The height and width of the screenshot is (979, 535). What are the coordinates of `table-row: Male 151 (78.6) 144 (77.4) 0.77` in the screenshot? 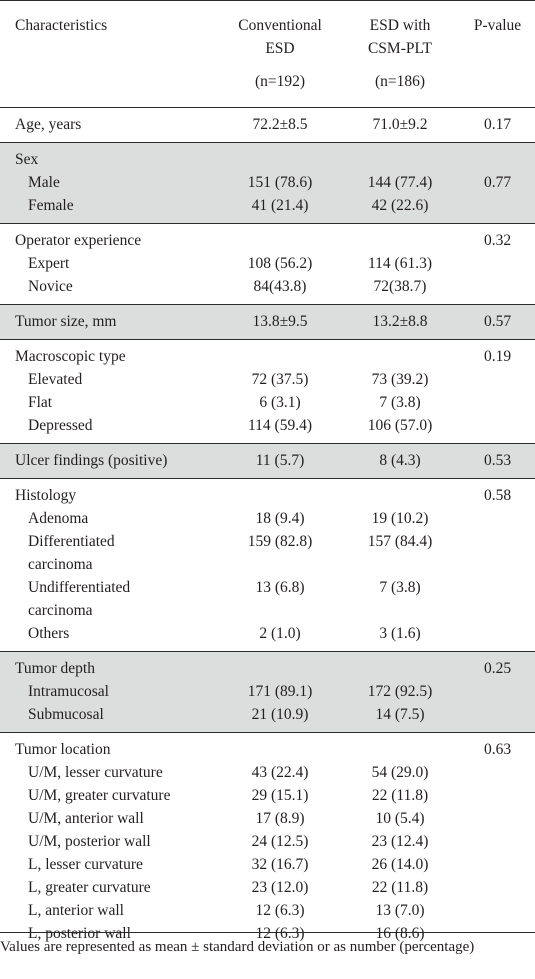 It's located at (267, 182).